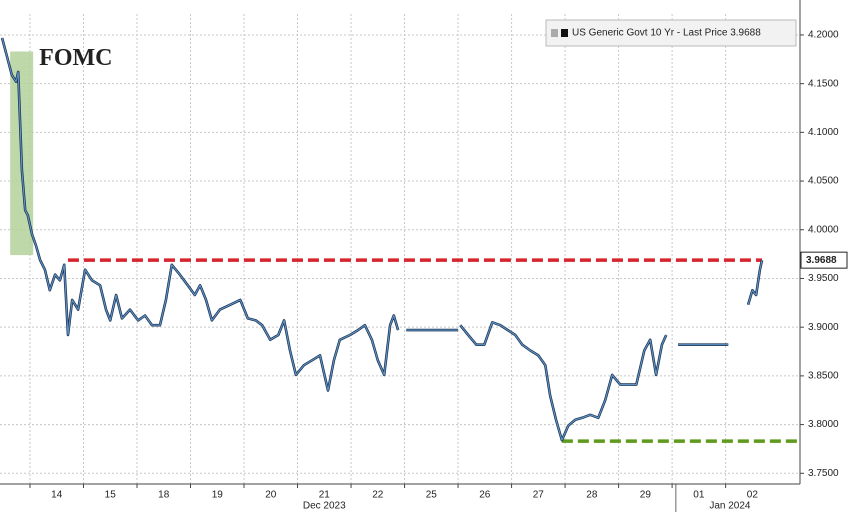  What do you see at coordinates (699, 495) in the screenshot?
I see `x-tick-label: 01` at bounding box center [699, 495].